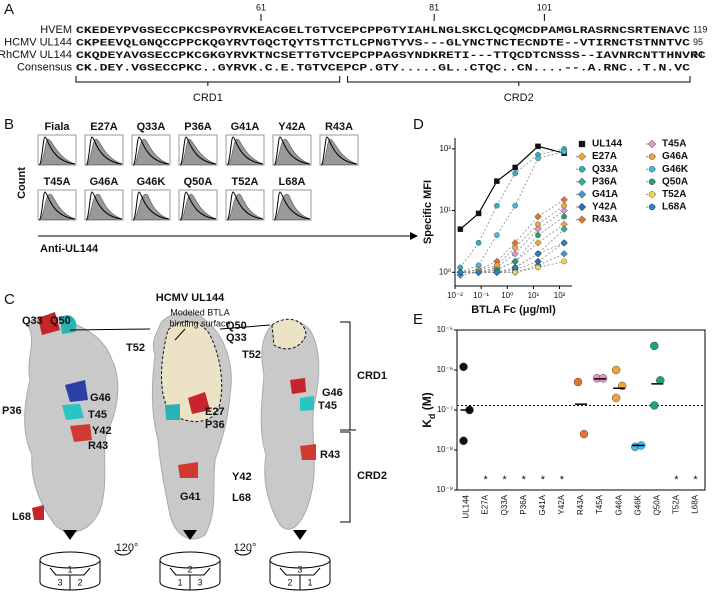 The image size is (713, 599). Describe the element at coordinates (428, 212) in the screenshot. I see `axis-label: Specific MFI` at that location.